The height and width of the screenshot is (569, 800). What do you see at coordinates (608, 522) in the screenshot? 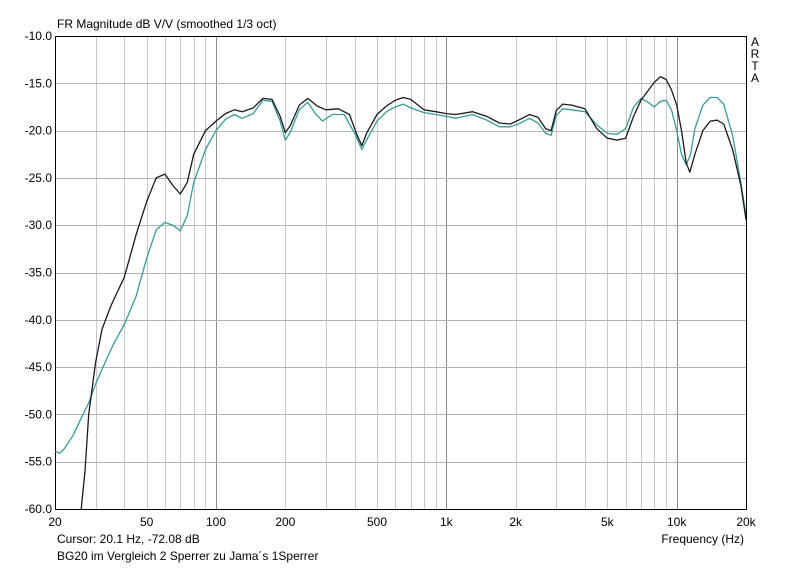
I see `x-tick-label: 5k` at bounding box center [608, 522].